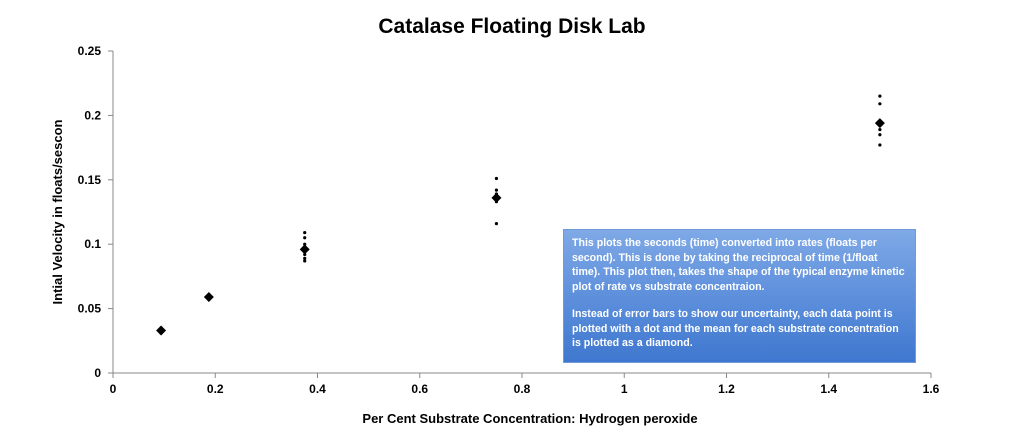 The width and height of the screenshot is (1023, 440). What do you see at coordinates (931, 389) in the screenshot?
I see `x-tick-label: 1.6` at bounding box center [931, 389].